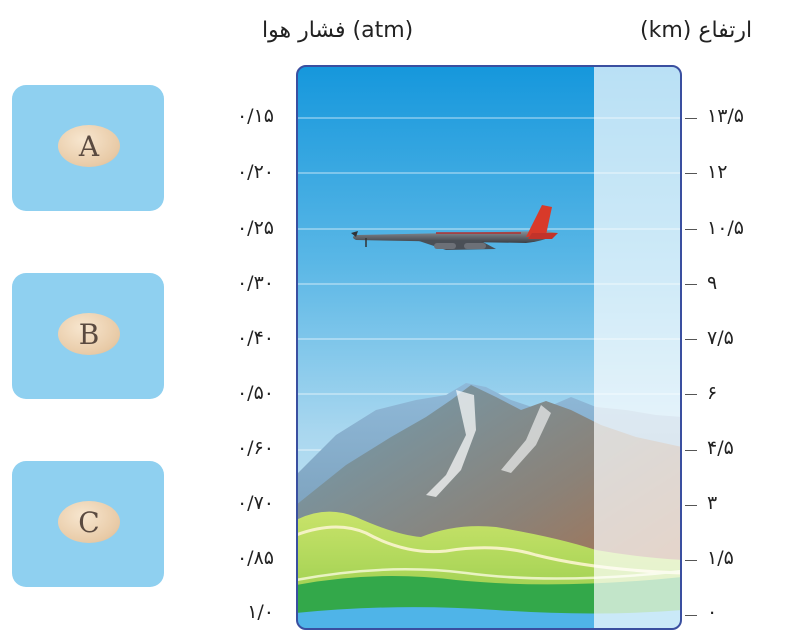 The image size is (795, 632). What do you see at coordinates (712, 503) in the screenshot?
I see `altitude-label: ۳` at bounding box center [712, 503].